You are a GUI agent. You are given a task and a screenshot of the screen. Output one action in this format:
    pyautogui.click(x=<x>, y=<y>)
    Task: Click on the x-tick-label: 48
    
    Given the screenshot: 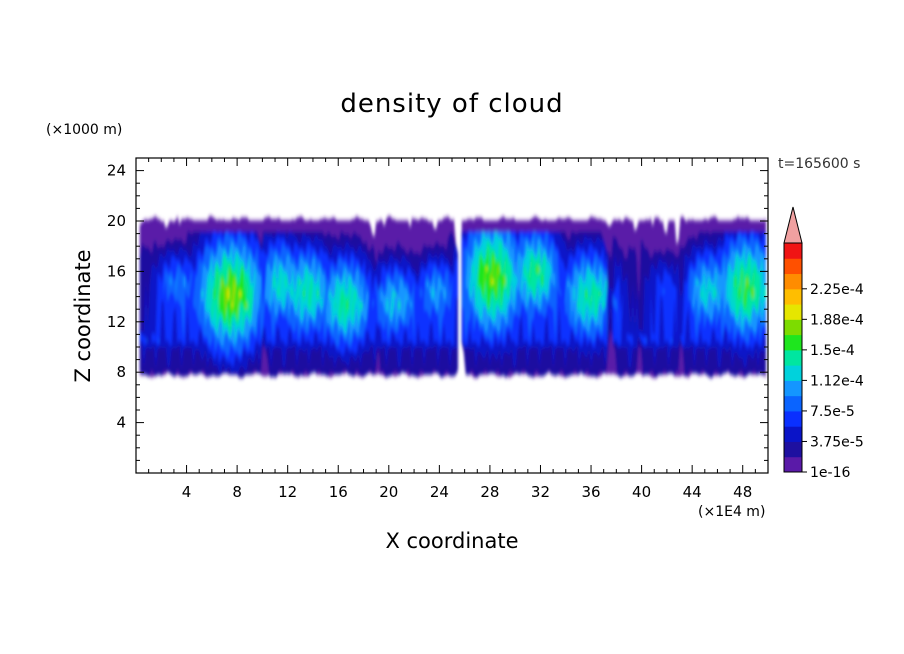 What is the action you would take?
    pyautogui.click(x=742, y=492)
    